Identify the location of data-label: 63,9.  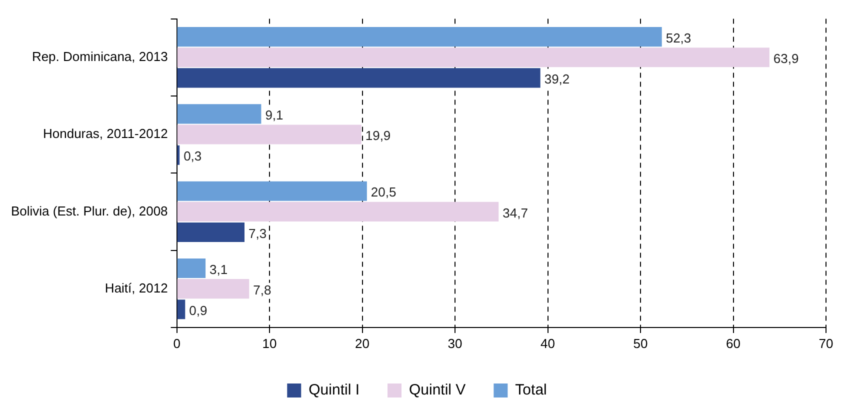
(786, 58).